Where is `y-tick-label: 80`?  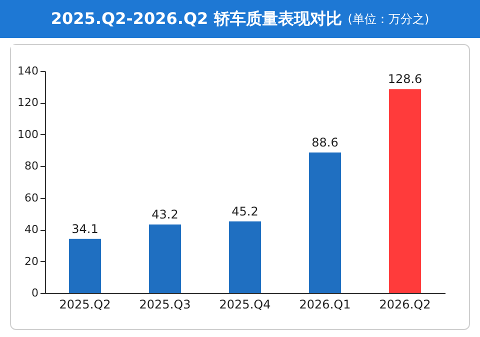 y-tick-label: 80 is located at coordinates (31, 166).